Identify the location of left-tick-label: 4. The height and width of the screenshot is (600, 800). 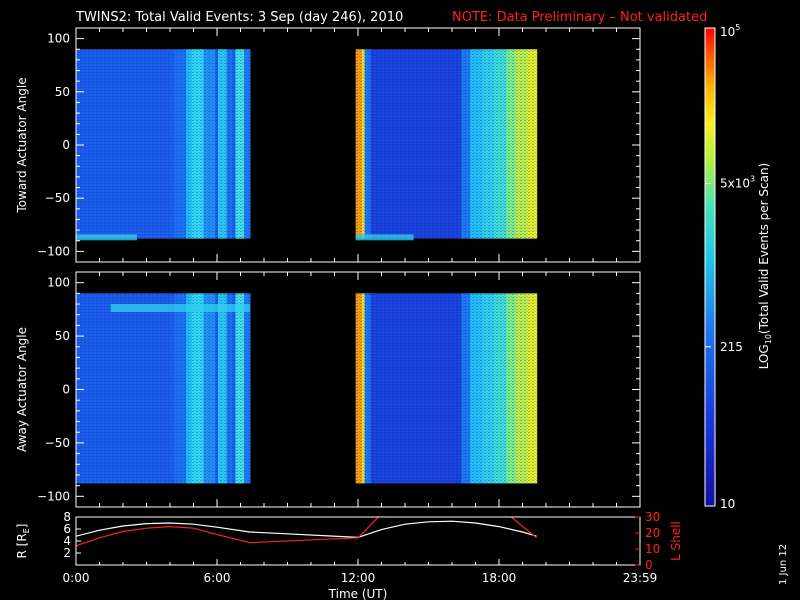
(67, 541).